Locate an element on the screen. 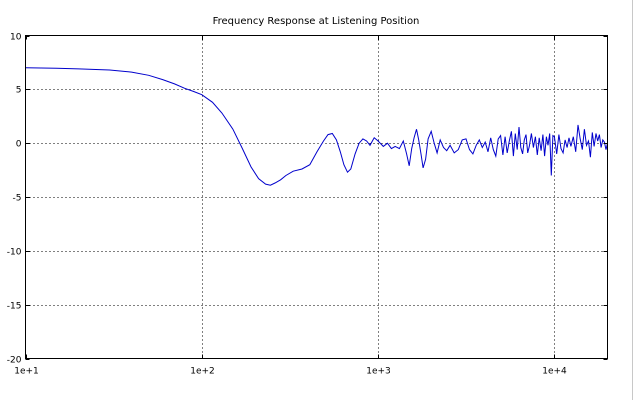 Image resolution: width=640 pixels, height=400 pixels. x-tick-label: 1e+4 is located at coordinates (554, 372).